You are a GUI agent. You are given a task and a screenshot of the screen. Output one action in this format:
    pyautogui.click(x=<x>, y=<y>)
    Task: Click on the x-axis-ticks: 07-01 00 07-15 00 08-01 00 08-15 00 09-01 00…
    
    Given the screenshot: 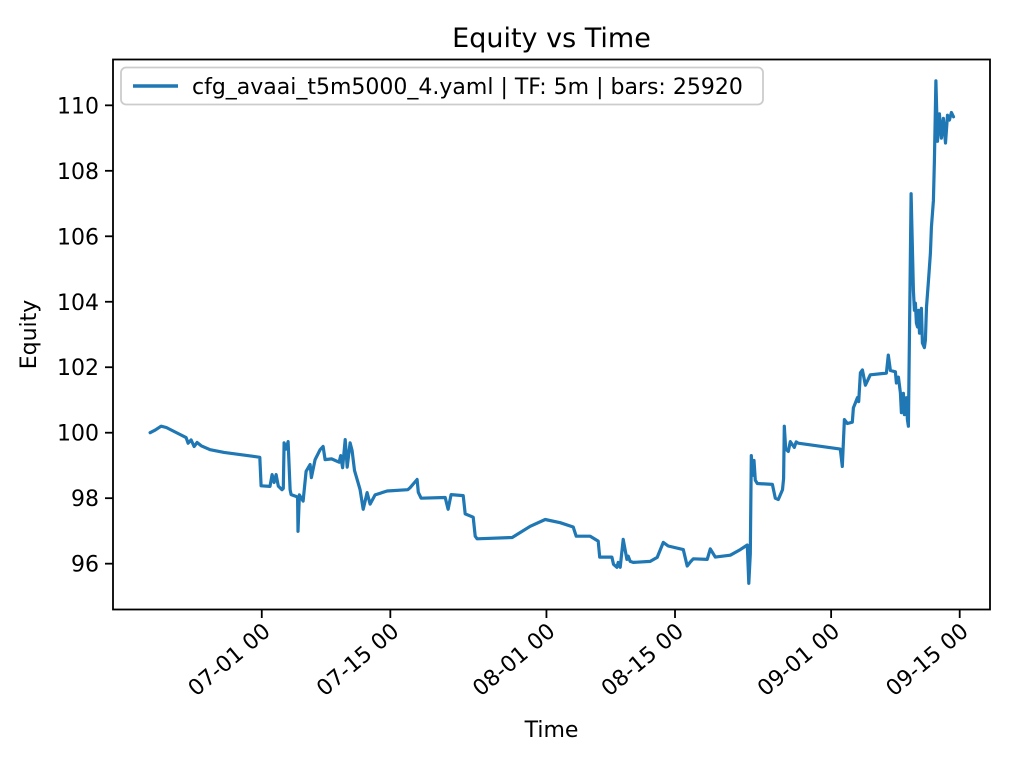 What is the action you would take?
    pyautogui.click(x=579, y=655)
    